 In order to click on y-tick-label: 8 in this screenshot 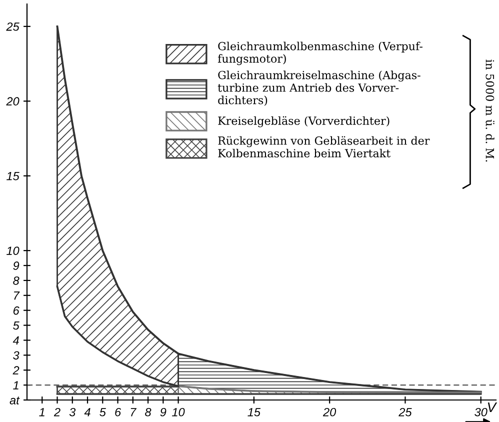, I will do `click(16, 280)`.